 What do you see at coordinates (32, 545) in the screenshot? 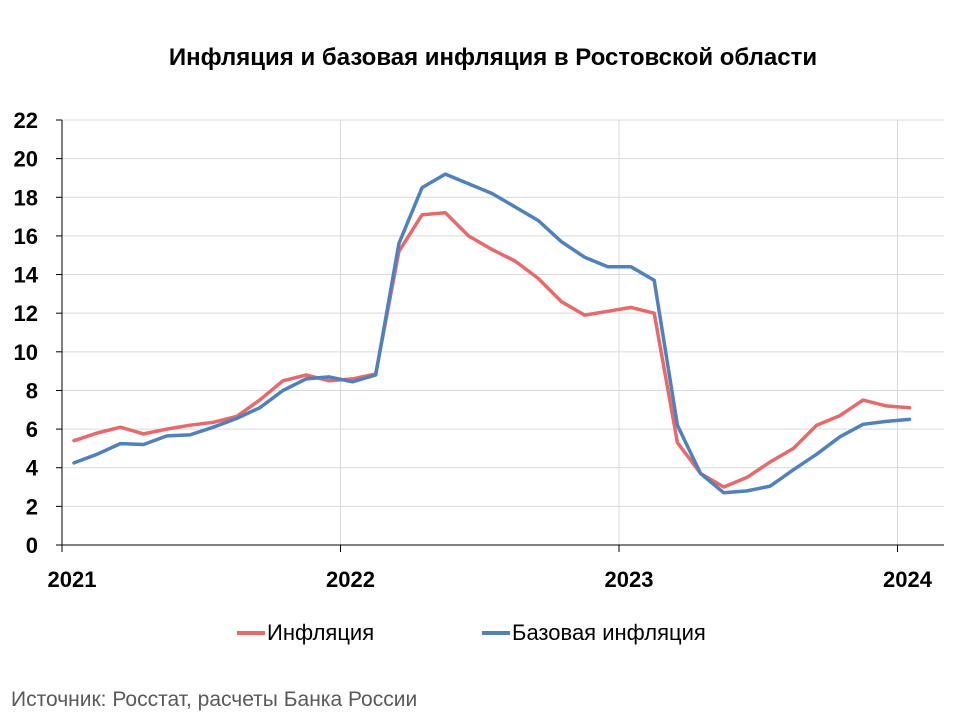
I see `y-tick-label: 0` at bounding box center [32, 545].